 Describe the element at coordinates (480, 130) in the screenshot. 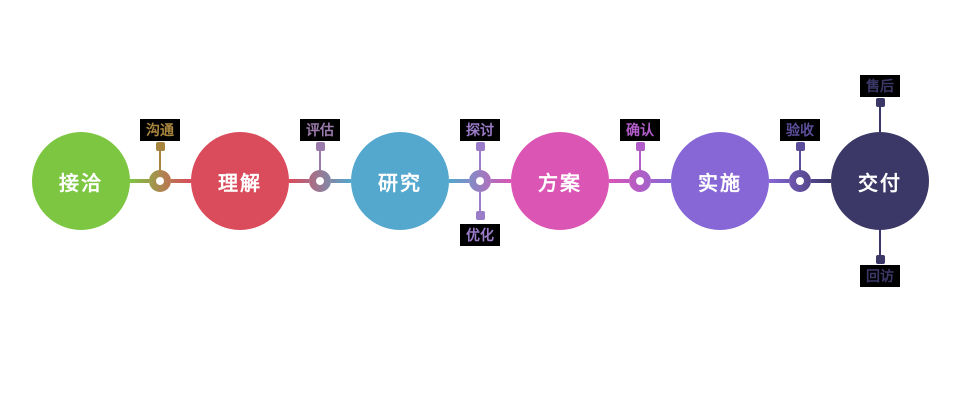

I see `connector-label-tantao: 探讨` at that location.